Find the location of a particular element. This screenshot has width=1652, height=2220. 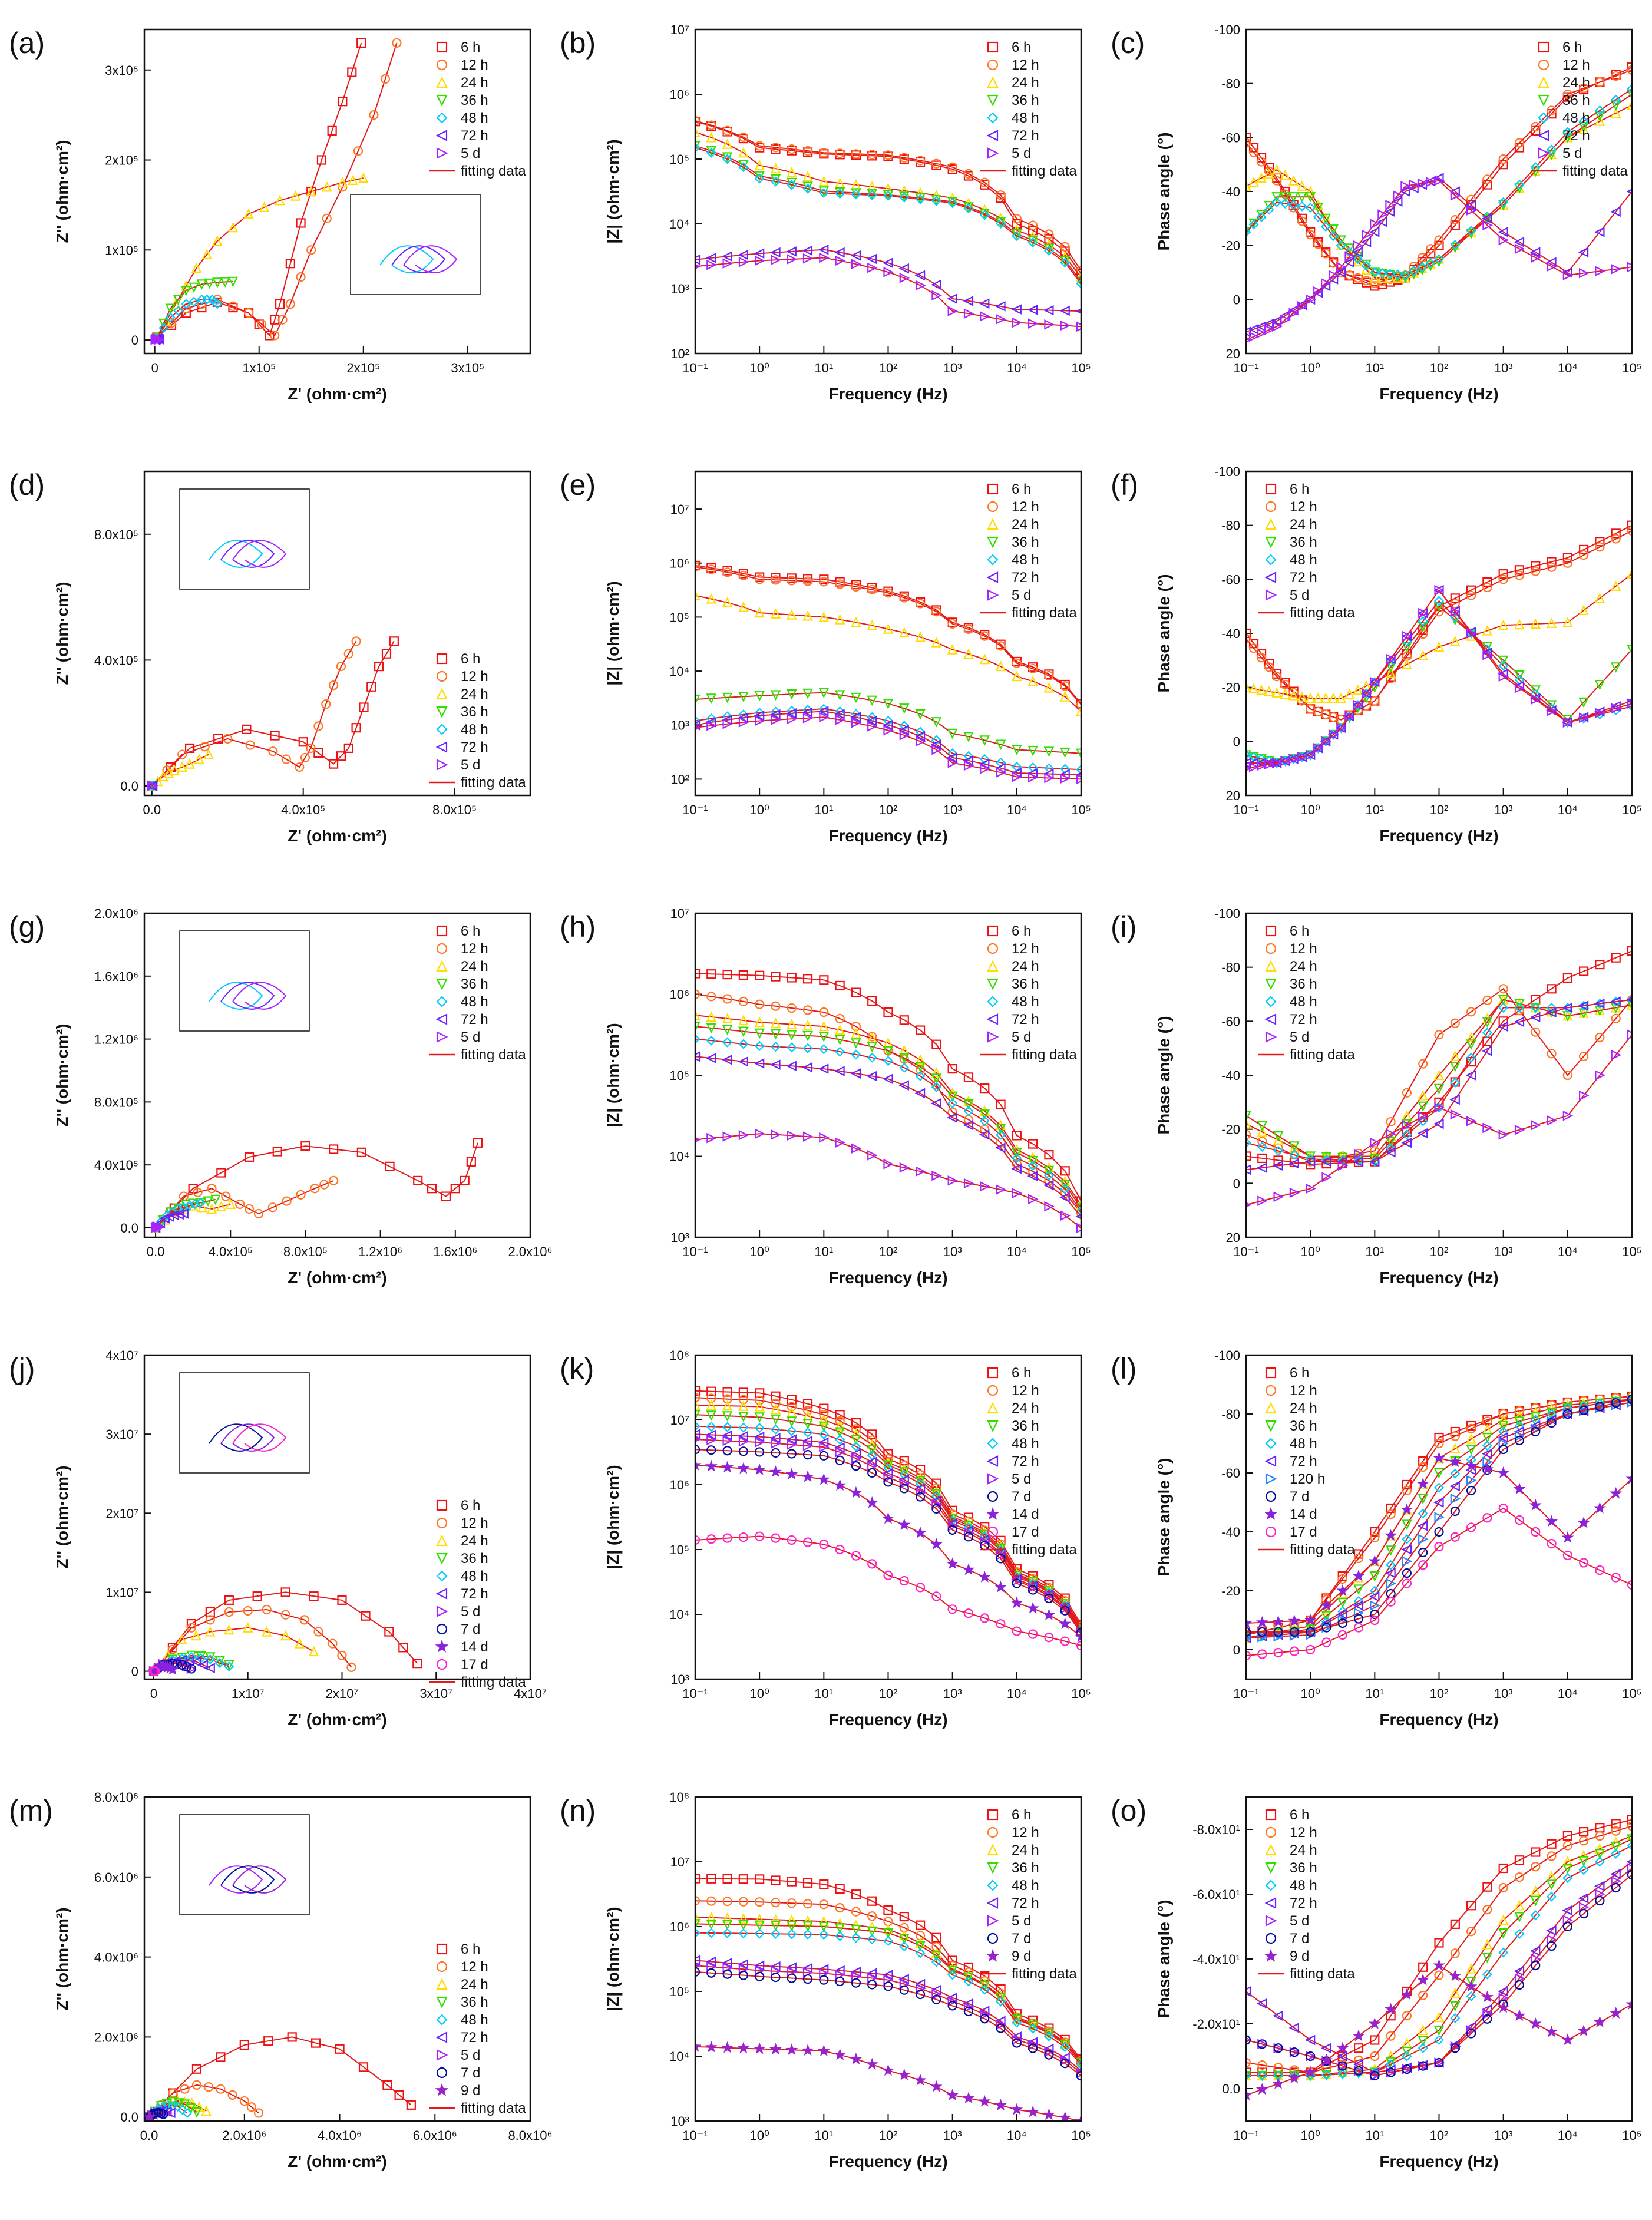

inset-curve is located at coordinates (236, 996).